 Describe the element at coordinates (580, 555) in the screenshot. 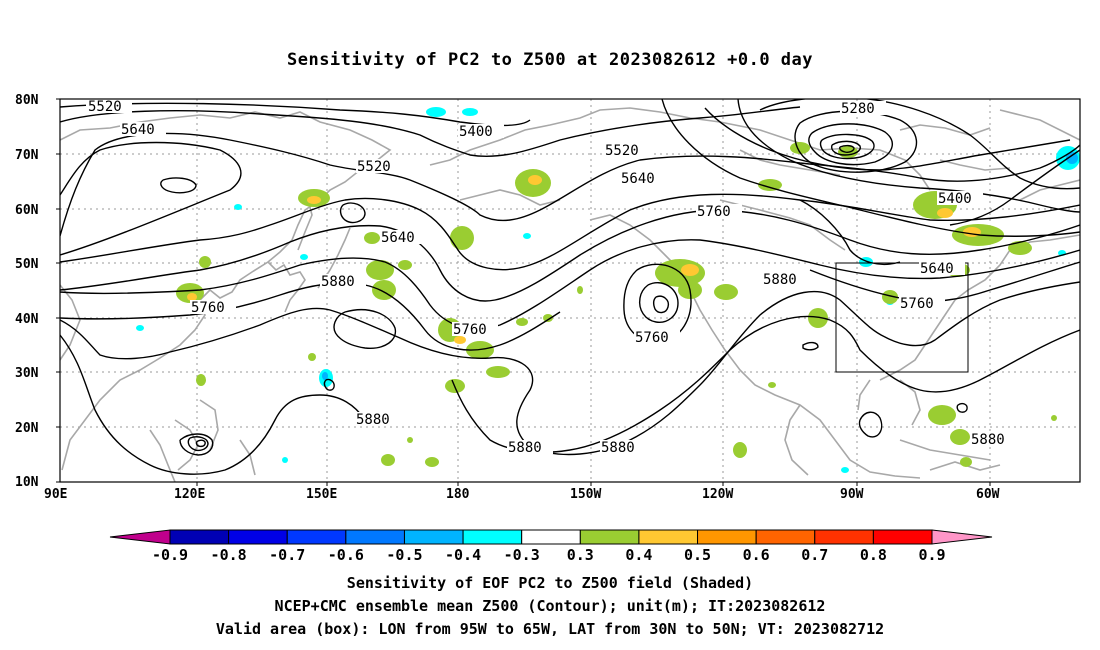

I see `colorbar-label: 0.3` at that location.